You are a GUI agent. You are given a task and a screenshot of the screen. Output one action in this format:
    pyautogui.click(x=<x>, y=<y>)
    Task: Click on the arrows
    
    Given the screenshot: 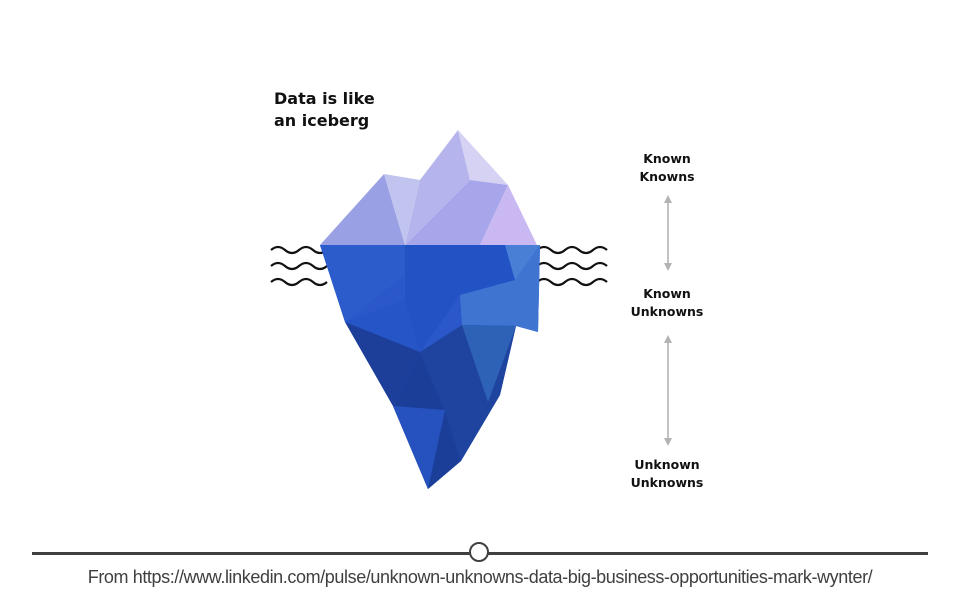 What is the action you would take?
    pyautogui.click(x=668, y=320)
    